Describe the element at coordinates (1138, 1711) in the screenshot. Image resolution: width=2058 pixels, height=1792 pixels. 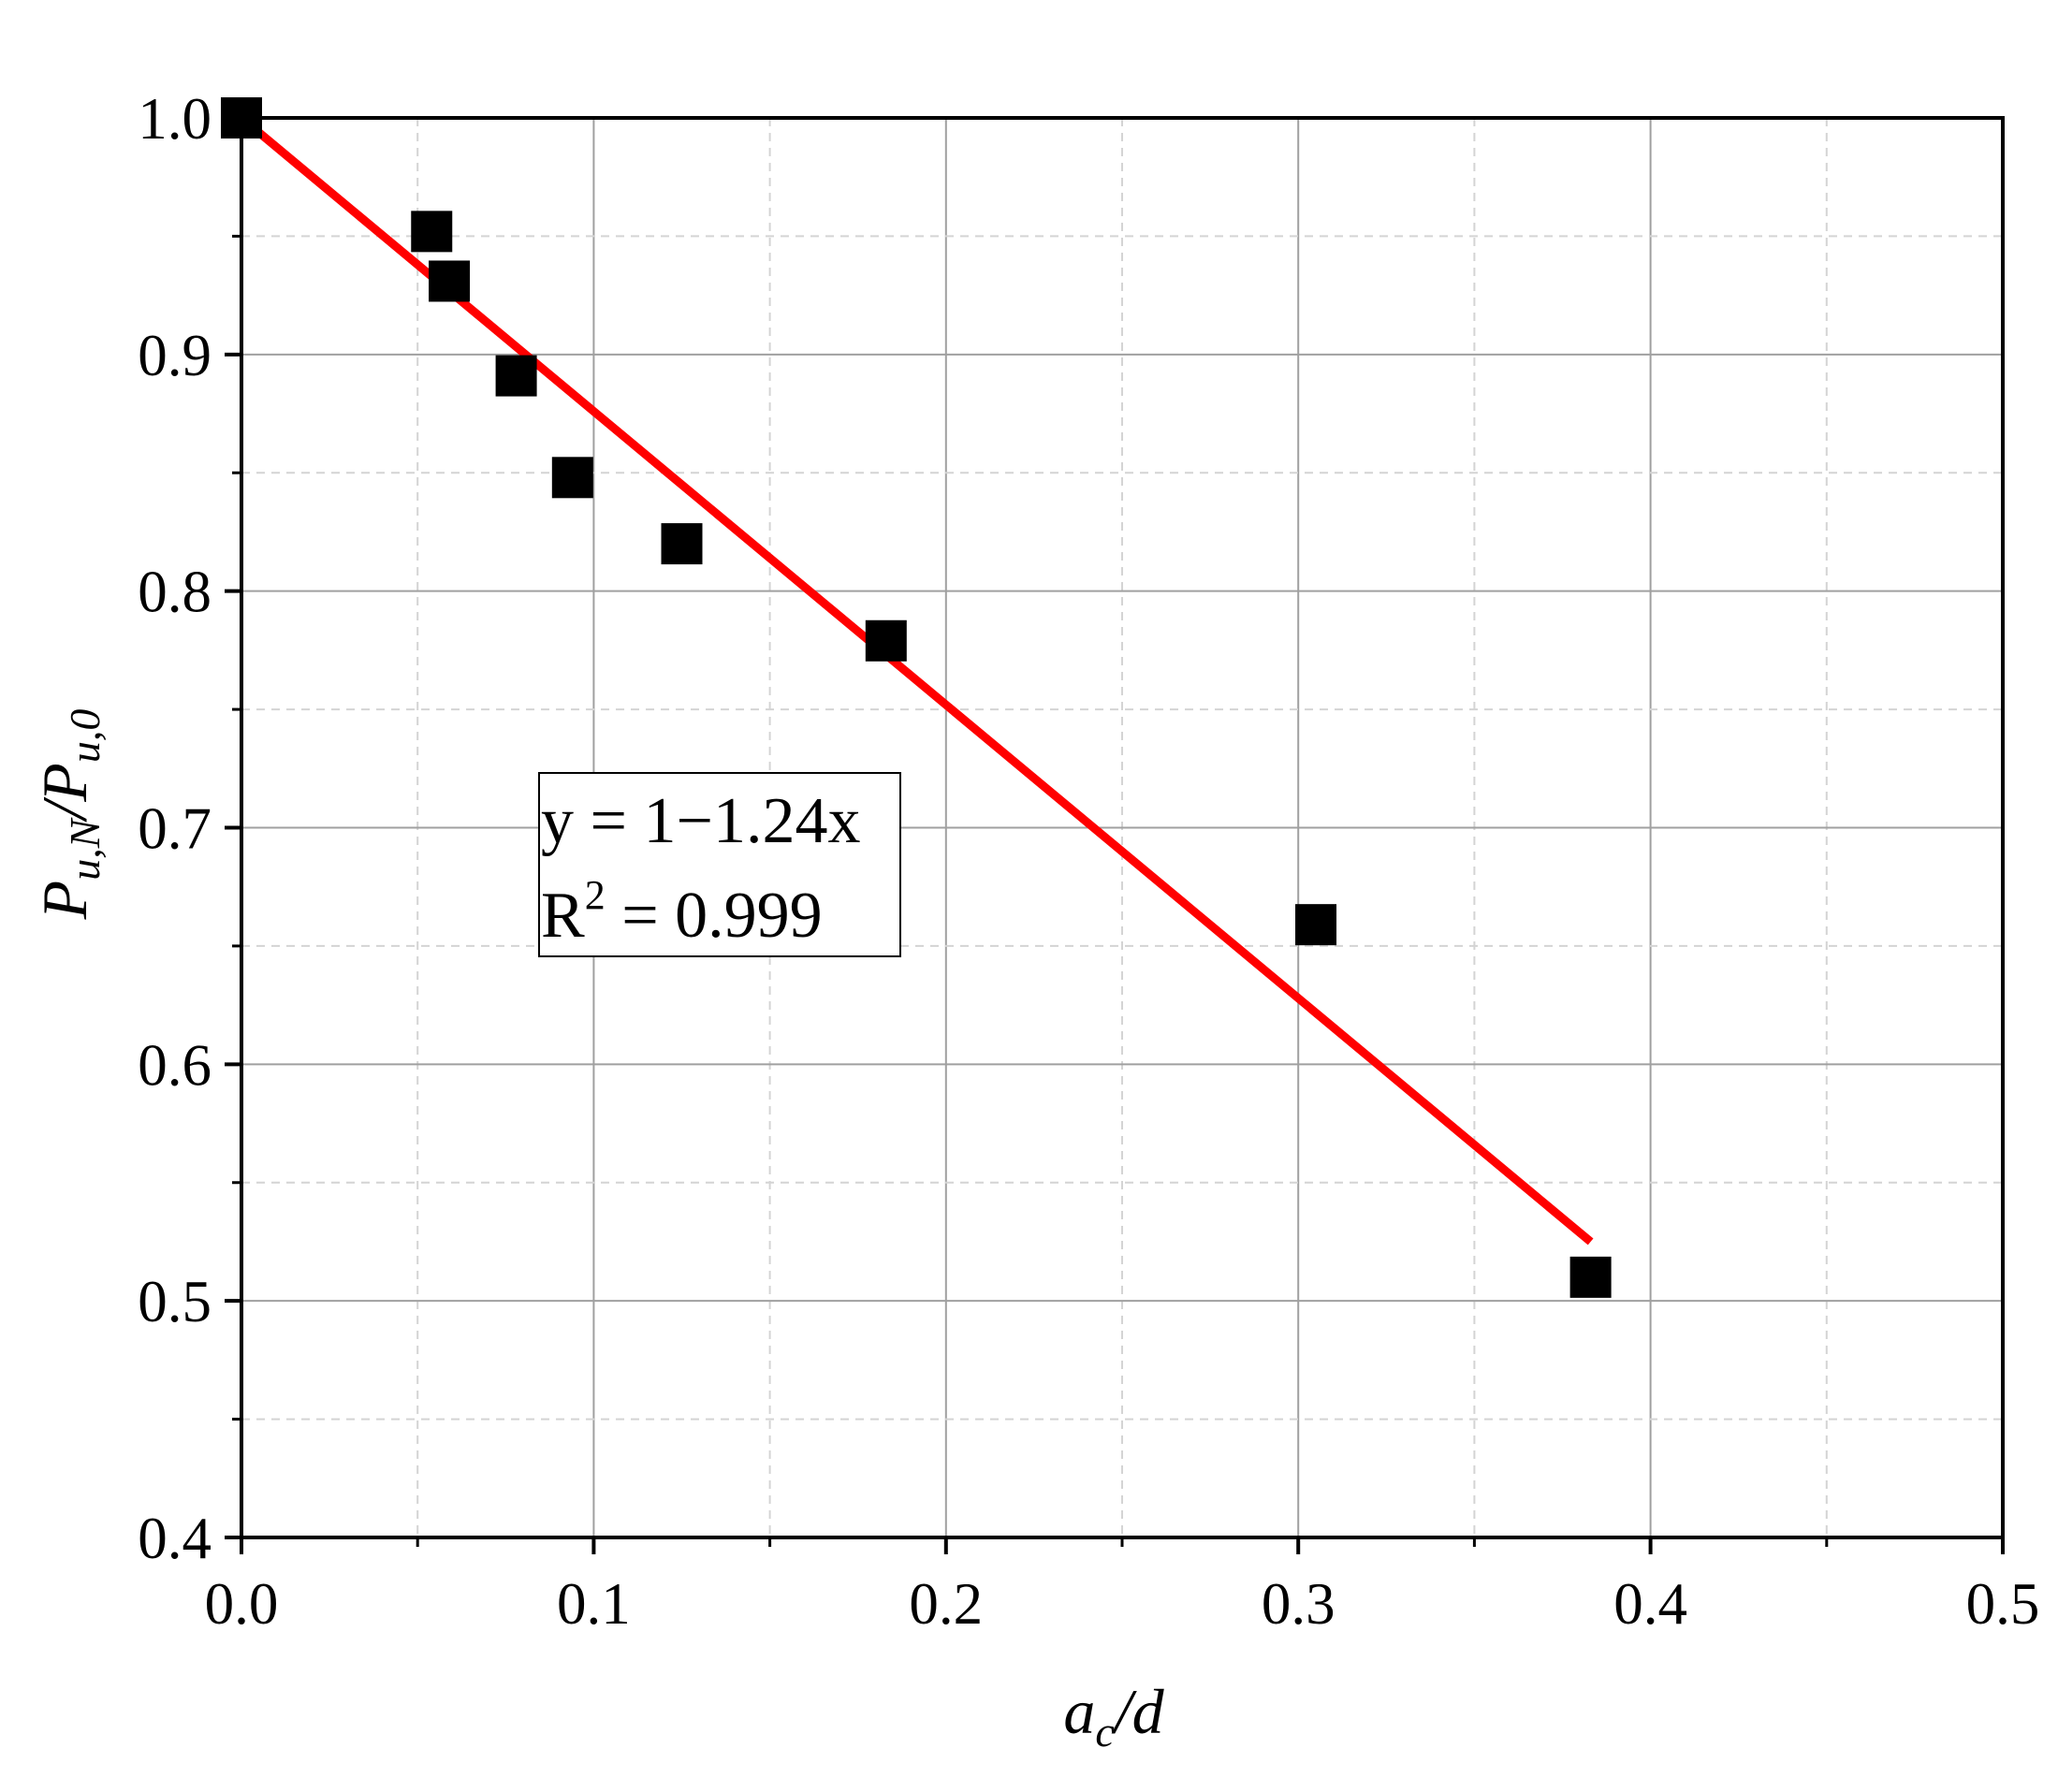
I see `x-axis-title-rest: /d` at that location.